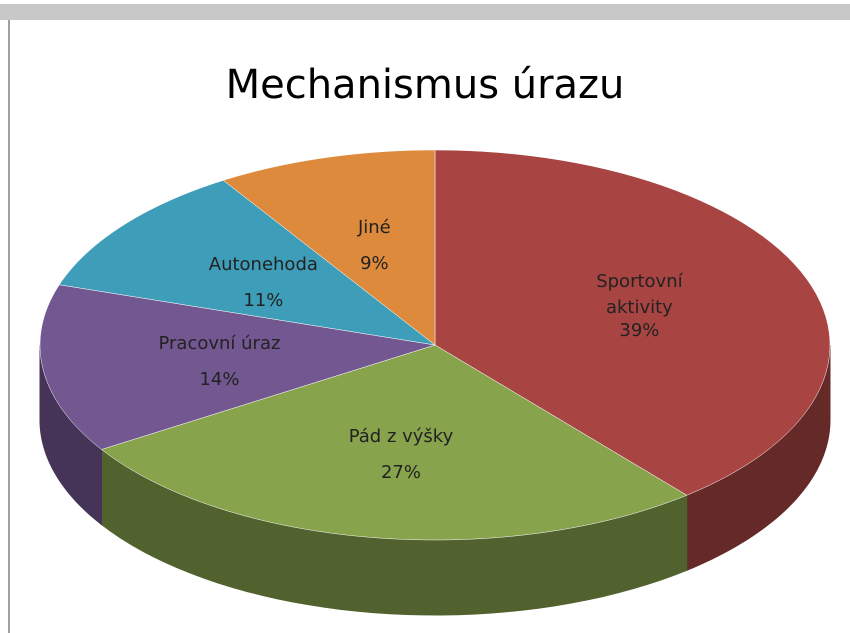 This screenshot has height=633, width=850. Describe the element at coordinates (9, 326) in the screenshot. I see `frame-edge` at that location.